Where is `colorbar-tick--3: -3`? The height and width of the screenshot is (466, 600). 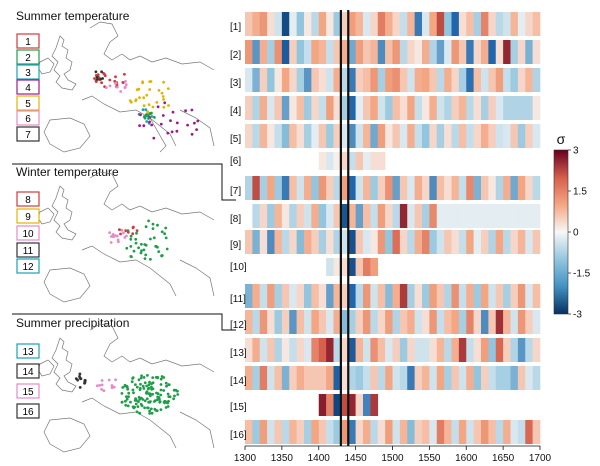 colorbar-tick--3: -3 is located at coordinates (577, 315).